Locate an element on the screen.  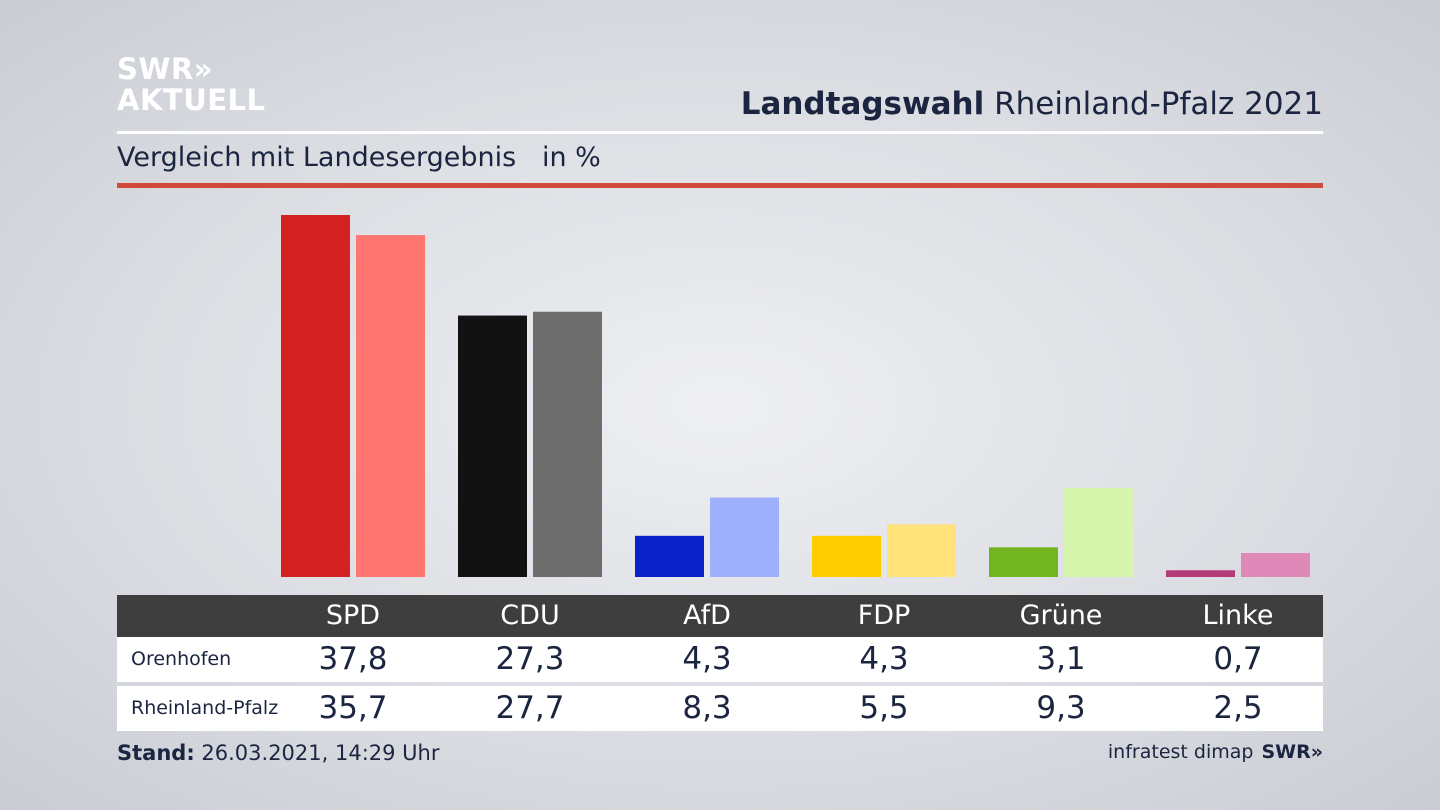
swr-logo-small: SWR» is located at coordinates (1292, 752).